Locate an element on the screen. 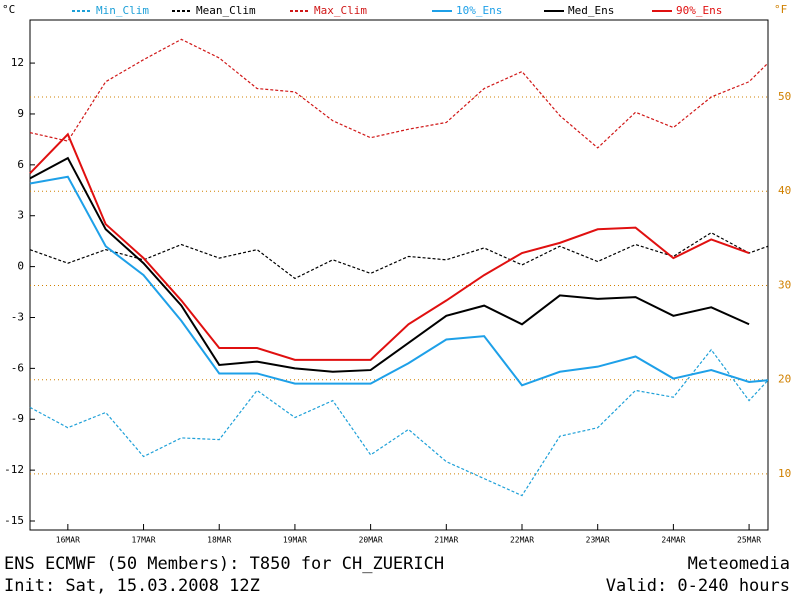  legend-label: Min_Clim is located at coordinates (122, 10).